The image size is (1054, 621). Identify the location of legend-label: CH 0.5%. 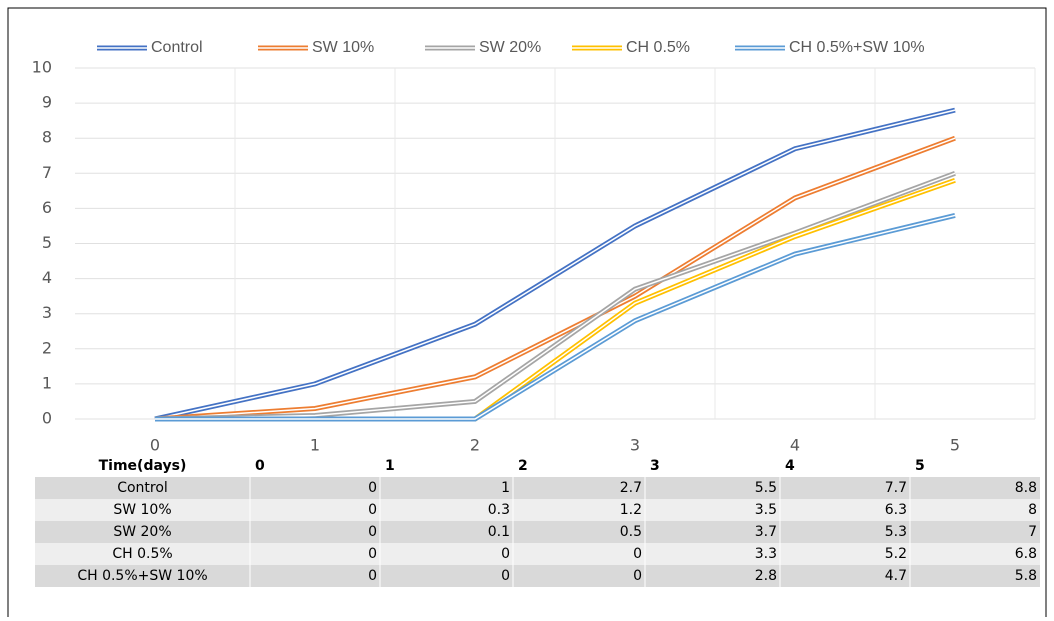
(658, 47).